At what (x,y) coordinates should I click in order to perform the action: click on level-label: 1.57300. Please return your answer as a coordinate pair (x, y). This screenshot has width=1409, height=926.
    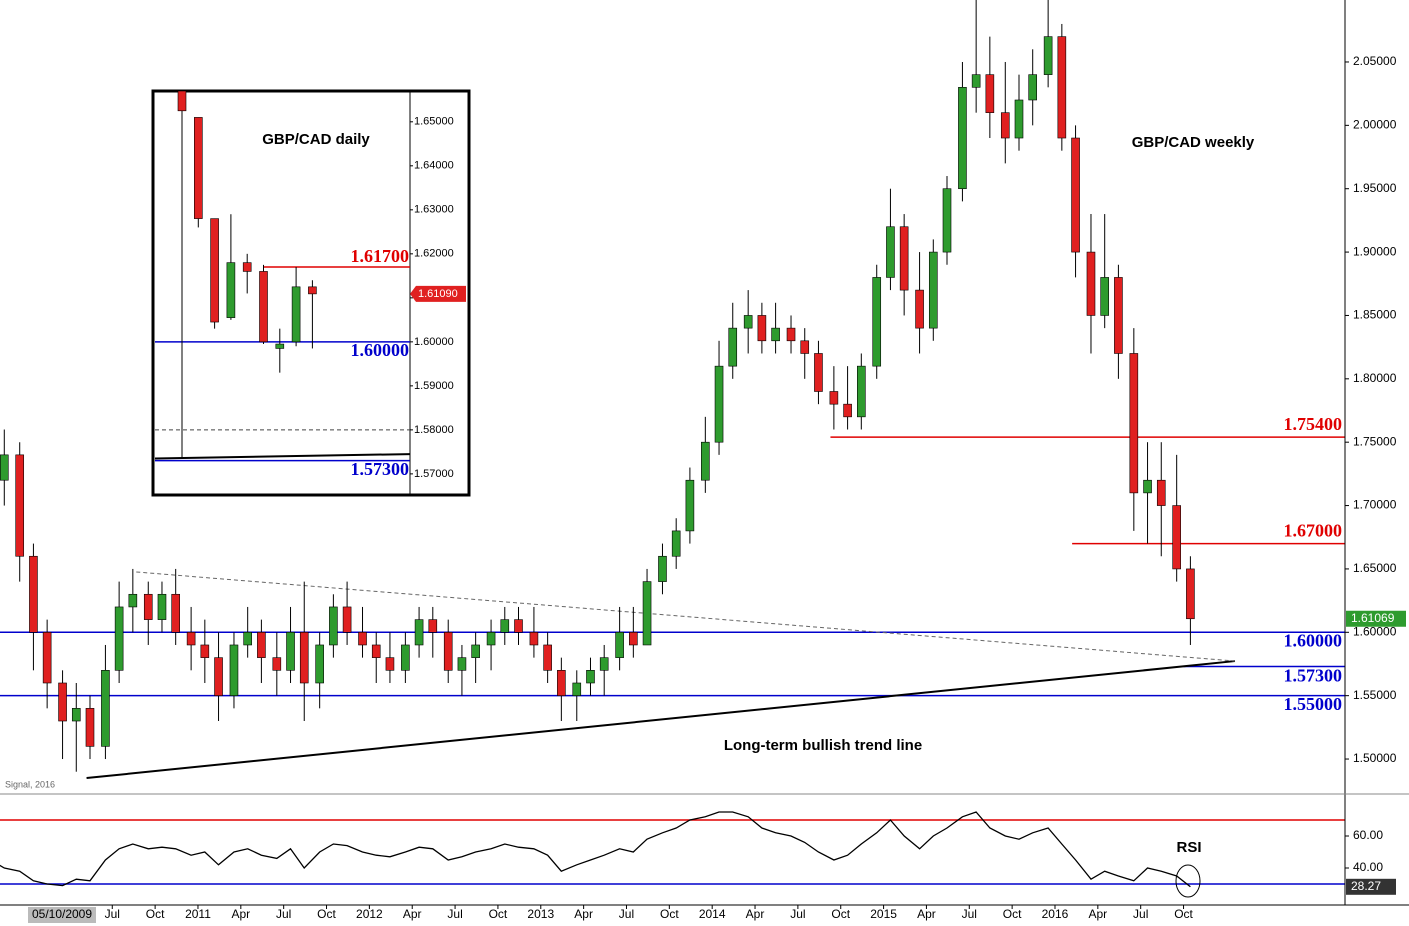
    Looking at the image, I should click on (380, 469).